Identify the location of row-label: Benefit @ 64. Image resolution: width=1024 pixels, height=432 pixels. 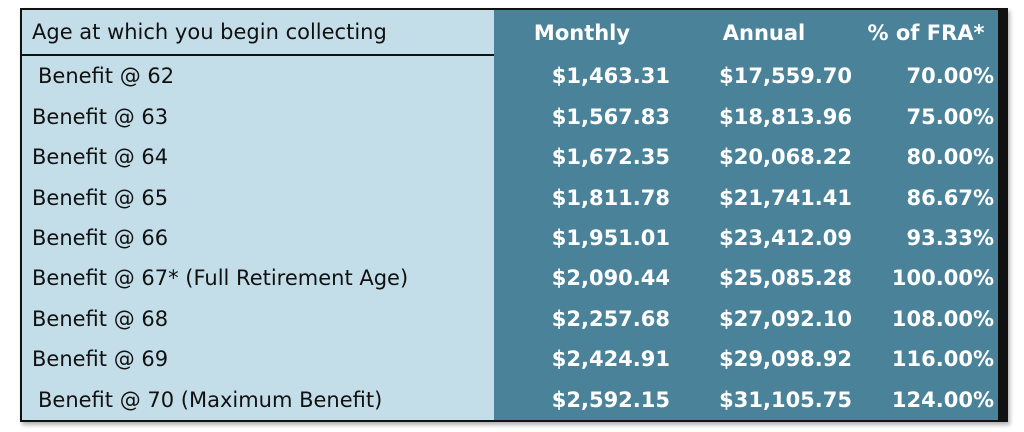
(258, 157).